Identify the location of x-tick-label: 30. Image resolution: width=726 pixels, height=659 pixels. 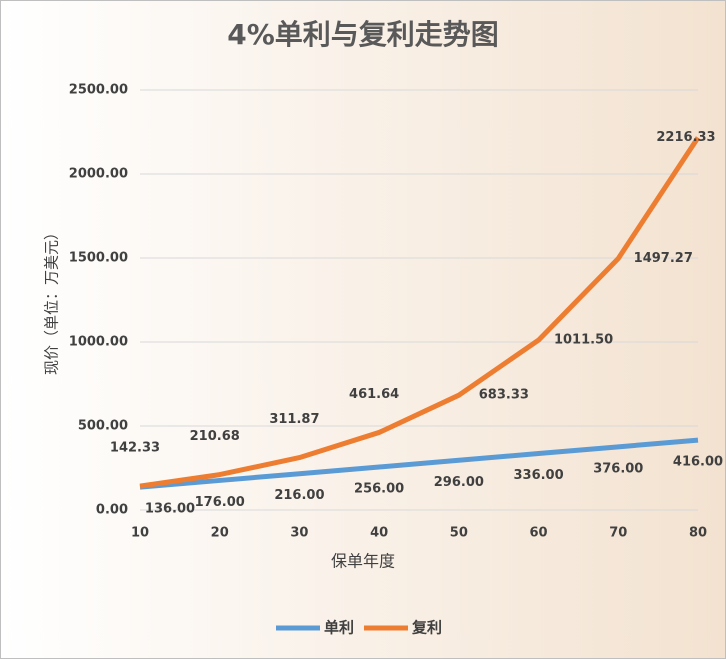
(299, 533).